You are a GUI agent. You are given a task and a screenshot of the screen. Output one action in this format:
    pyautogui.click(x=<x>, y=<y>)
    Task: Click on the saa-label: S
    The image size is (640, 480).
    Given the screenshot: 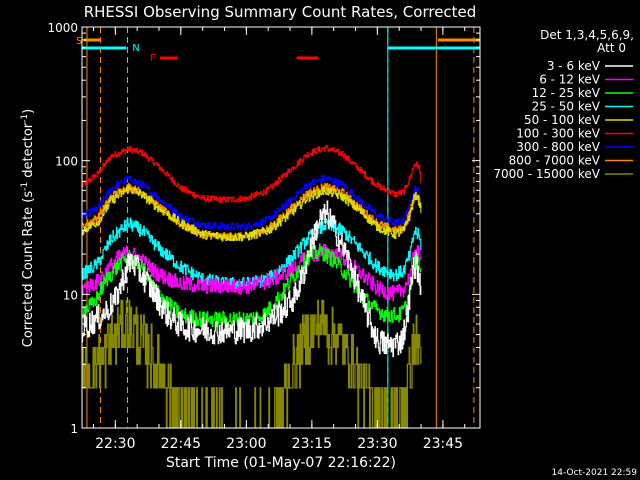 What is the action you would take?
    pyautogui.click(x=79, y=41)
    